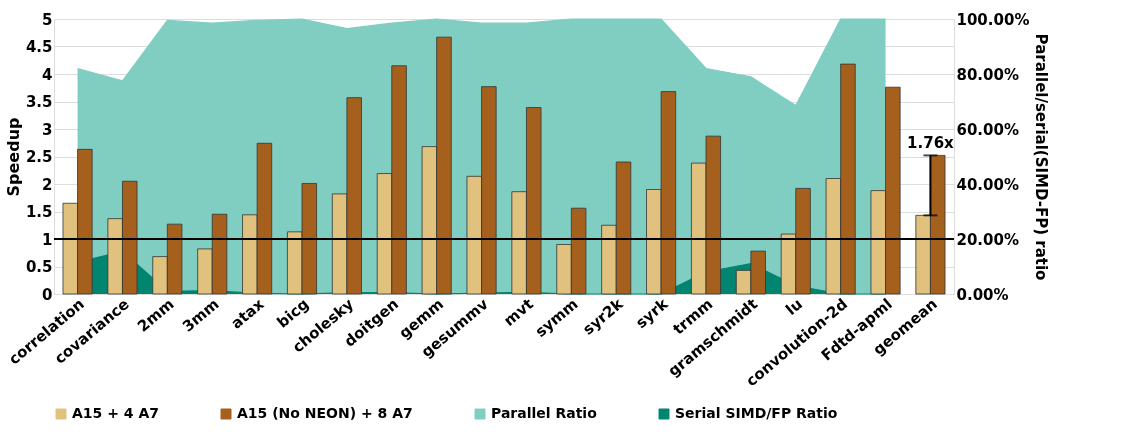  What do you see at coordinates (47, 184) in the screenshot?
I see `y-tick-label: 2` at bounding box center [47, 184].